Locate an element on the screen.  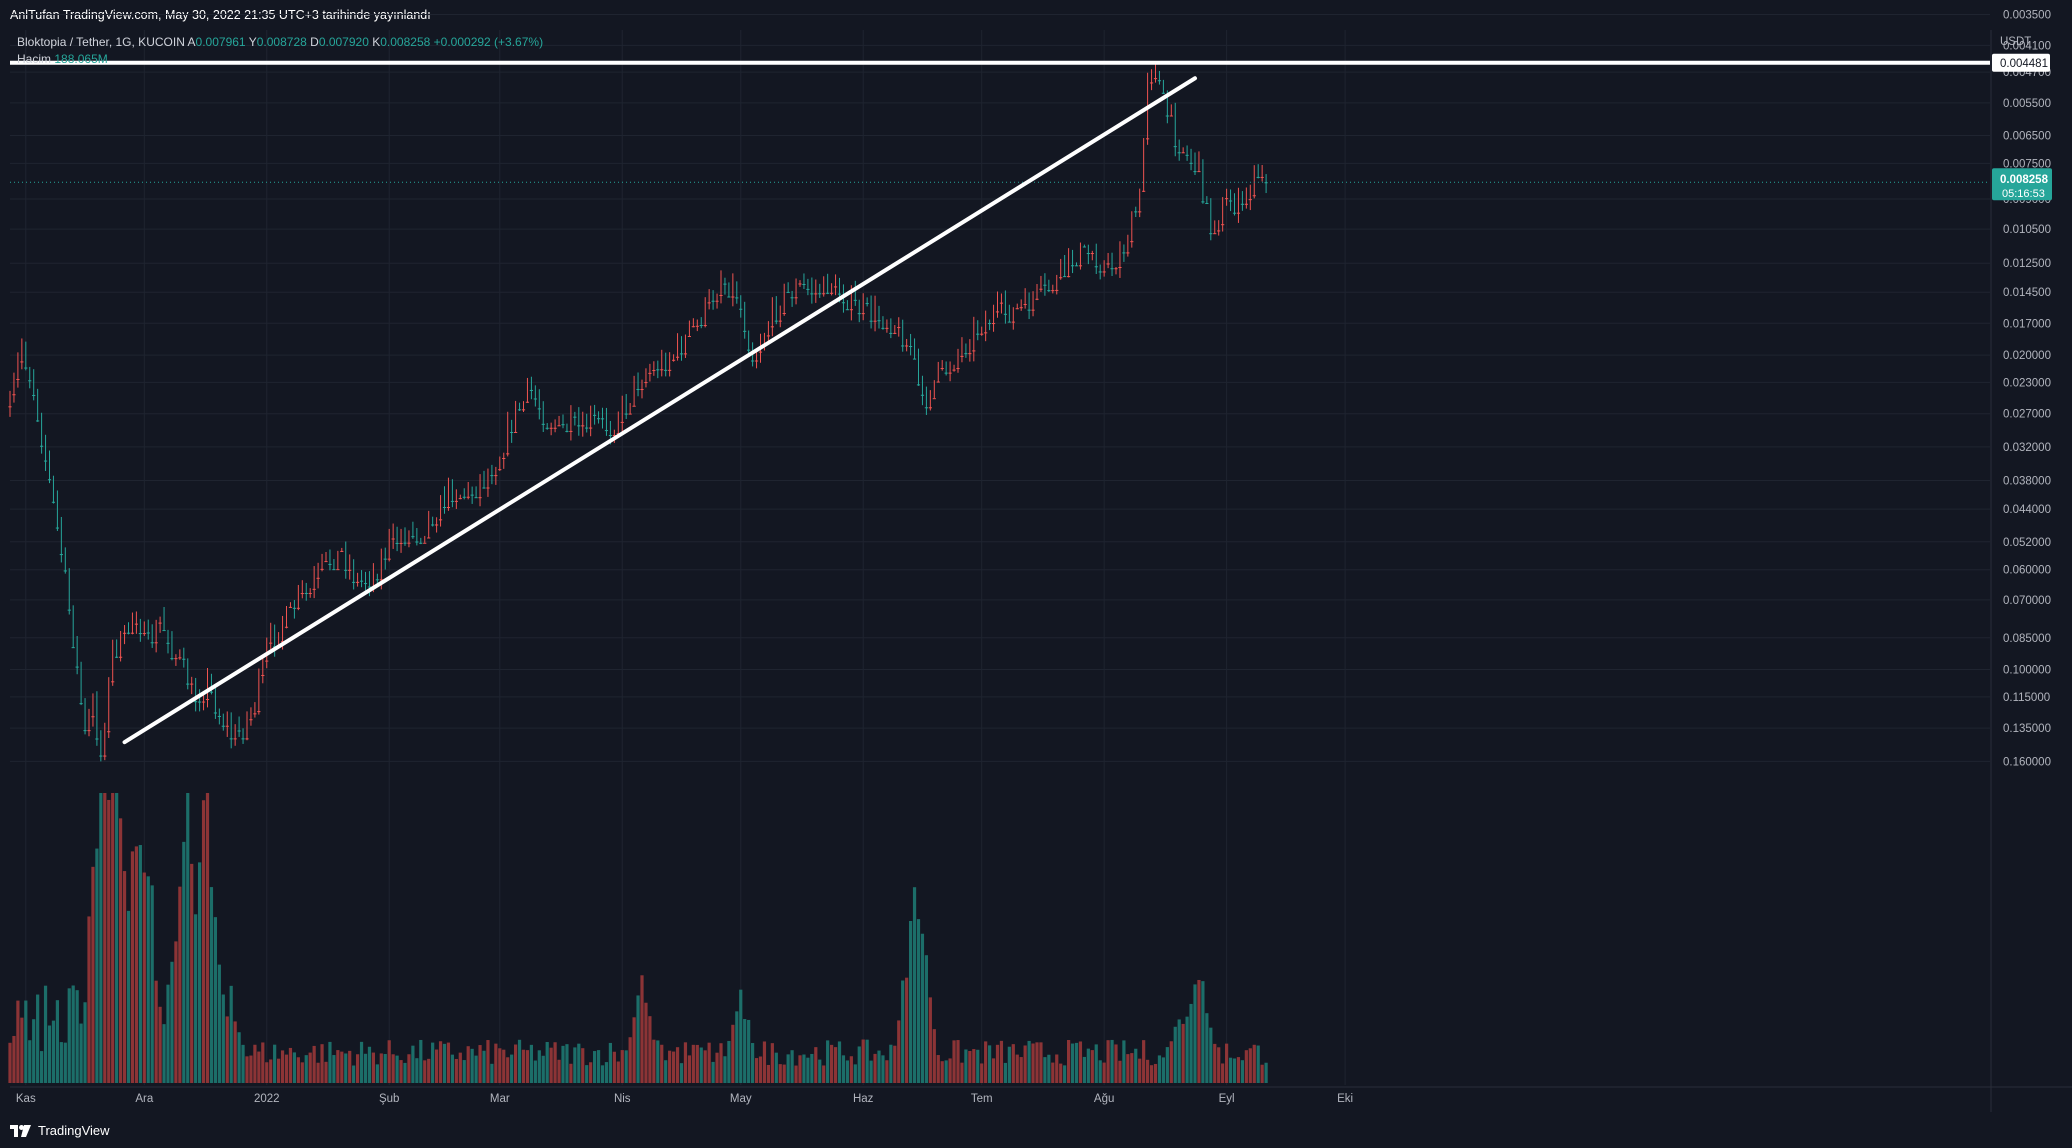
high-value: 0.008728 is located at coordinates (281, 42).